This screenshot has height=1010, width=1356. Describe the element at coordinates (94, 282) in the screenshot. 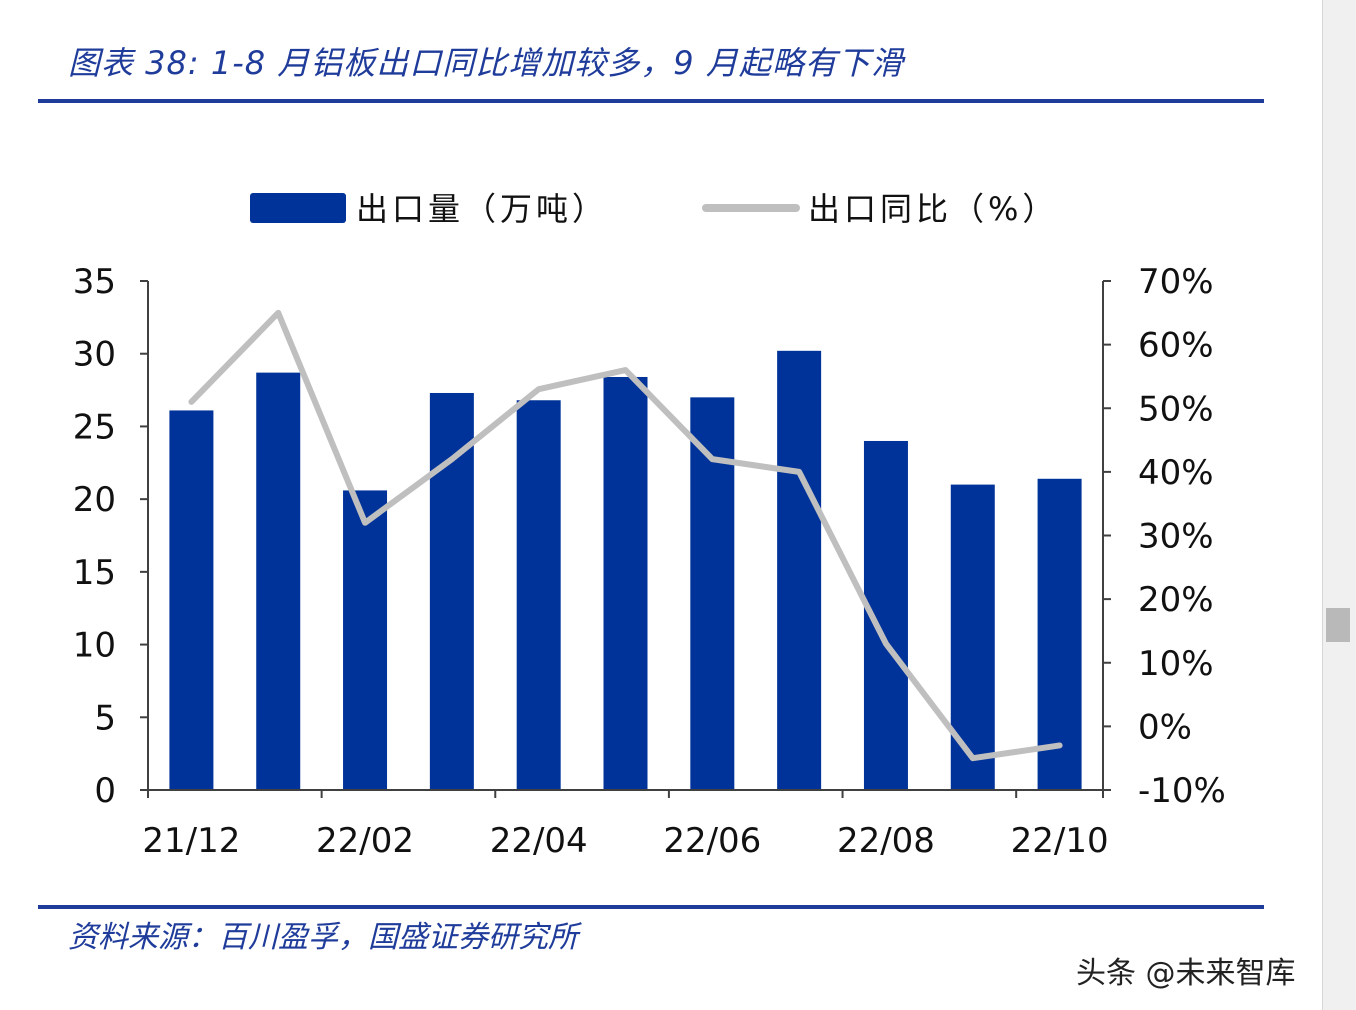

I see `left-tick-label: 35` at that location.